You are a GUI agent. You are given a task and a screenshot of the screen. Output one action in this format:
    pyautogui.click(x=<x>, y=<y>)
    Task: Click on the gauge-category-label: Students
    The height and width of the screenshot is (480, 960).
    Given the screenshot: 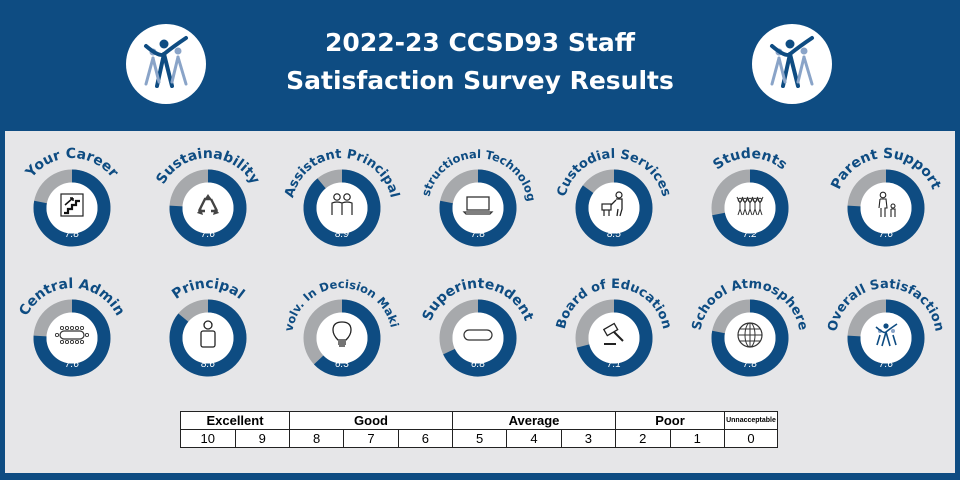 What is the action you would take?
    pyautogui.click(x=750, y=160)
    